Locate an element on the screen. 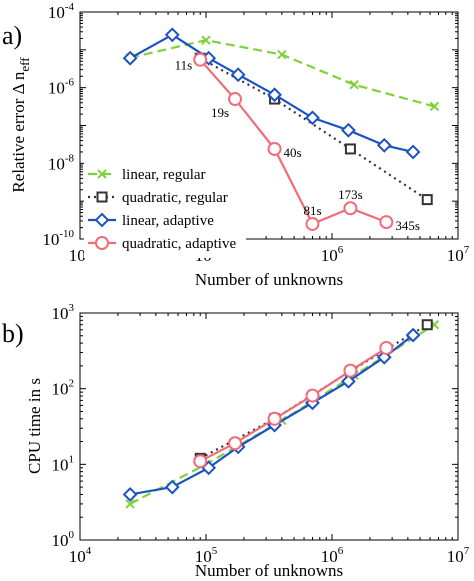 The height and width of the screenshot is (581, 474). legend-item-quadratic-adaptive: quadratic, adaptive is located at coordinates (162, 244).